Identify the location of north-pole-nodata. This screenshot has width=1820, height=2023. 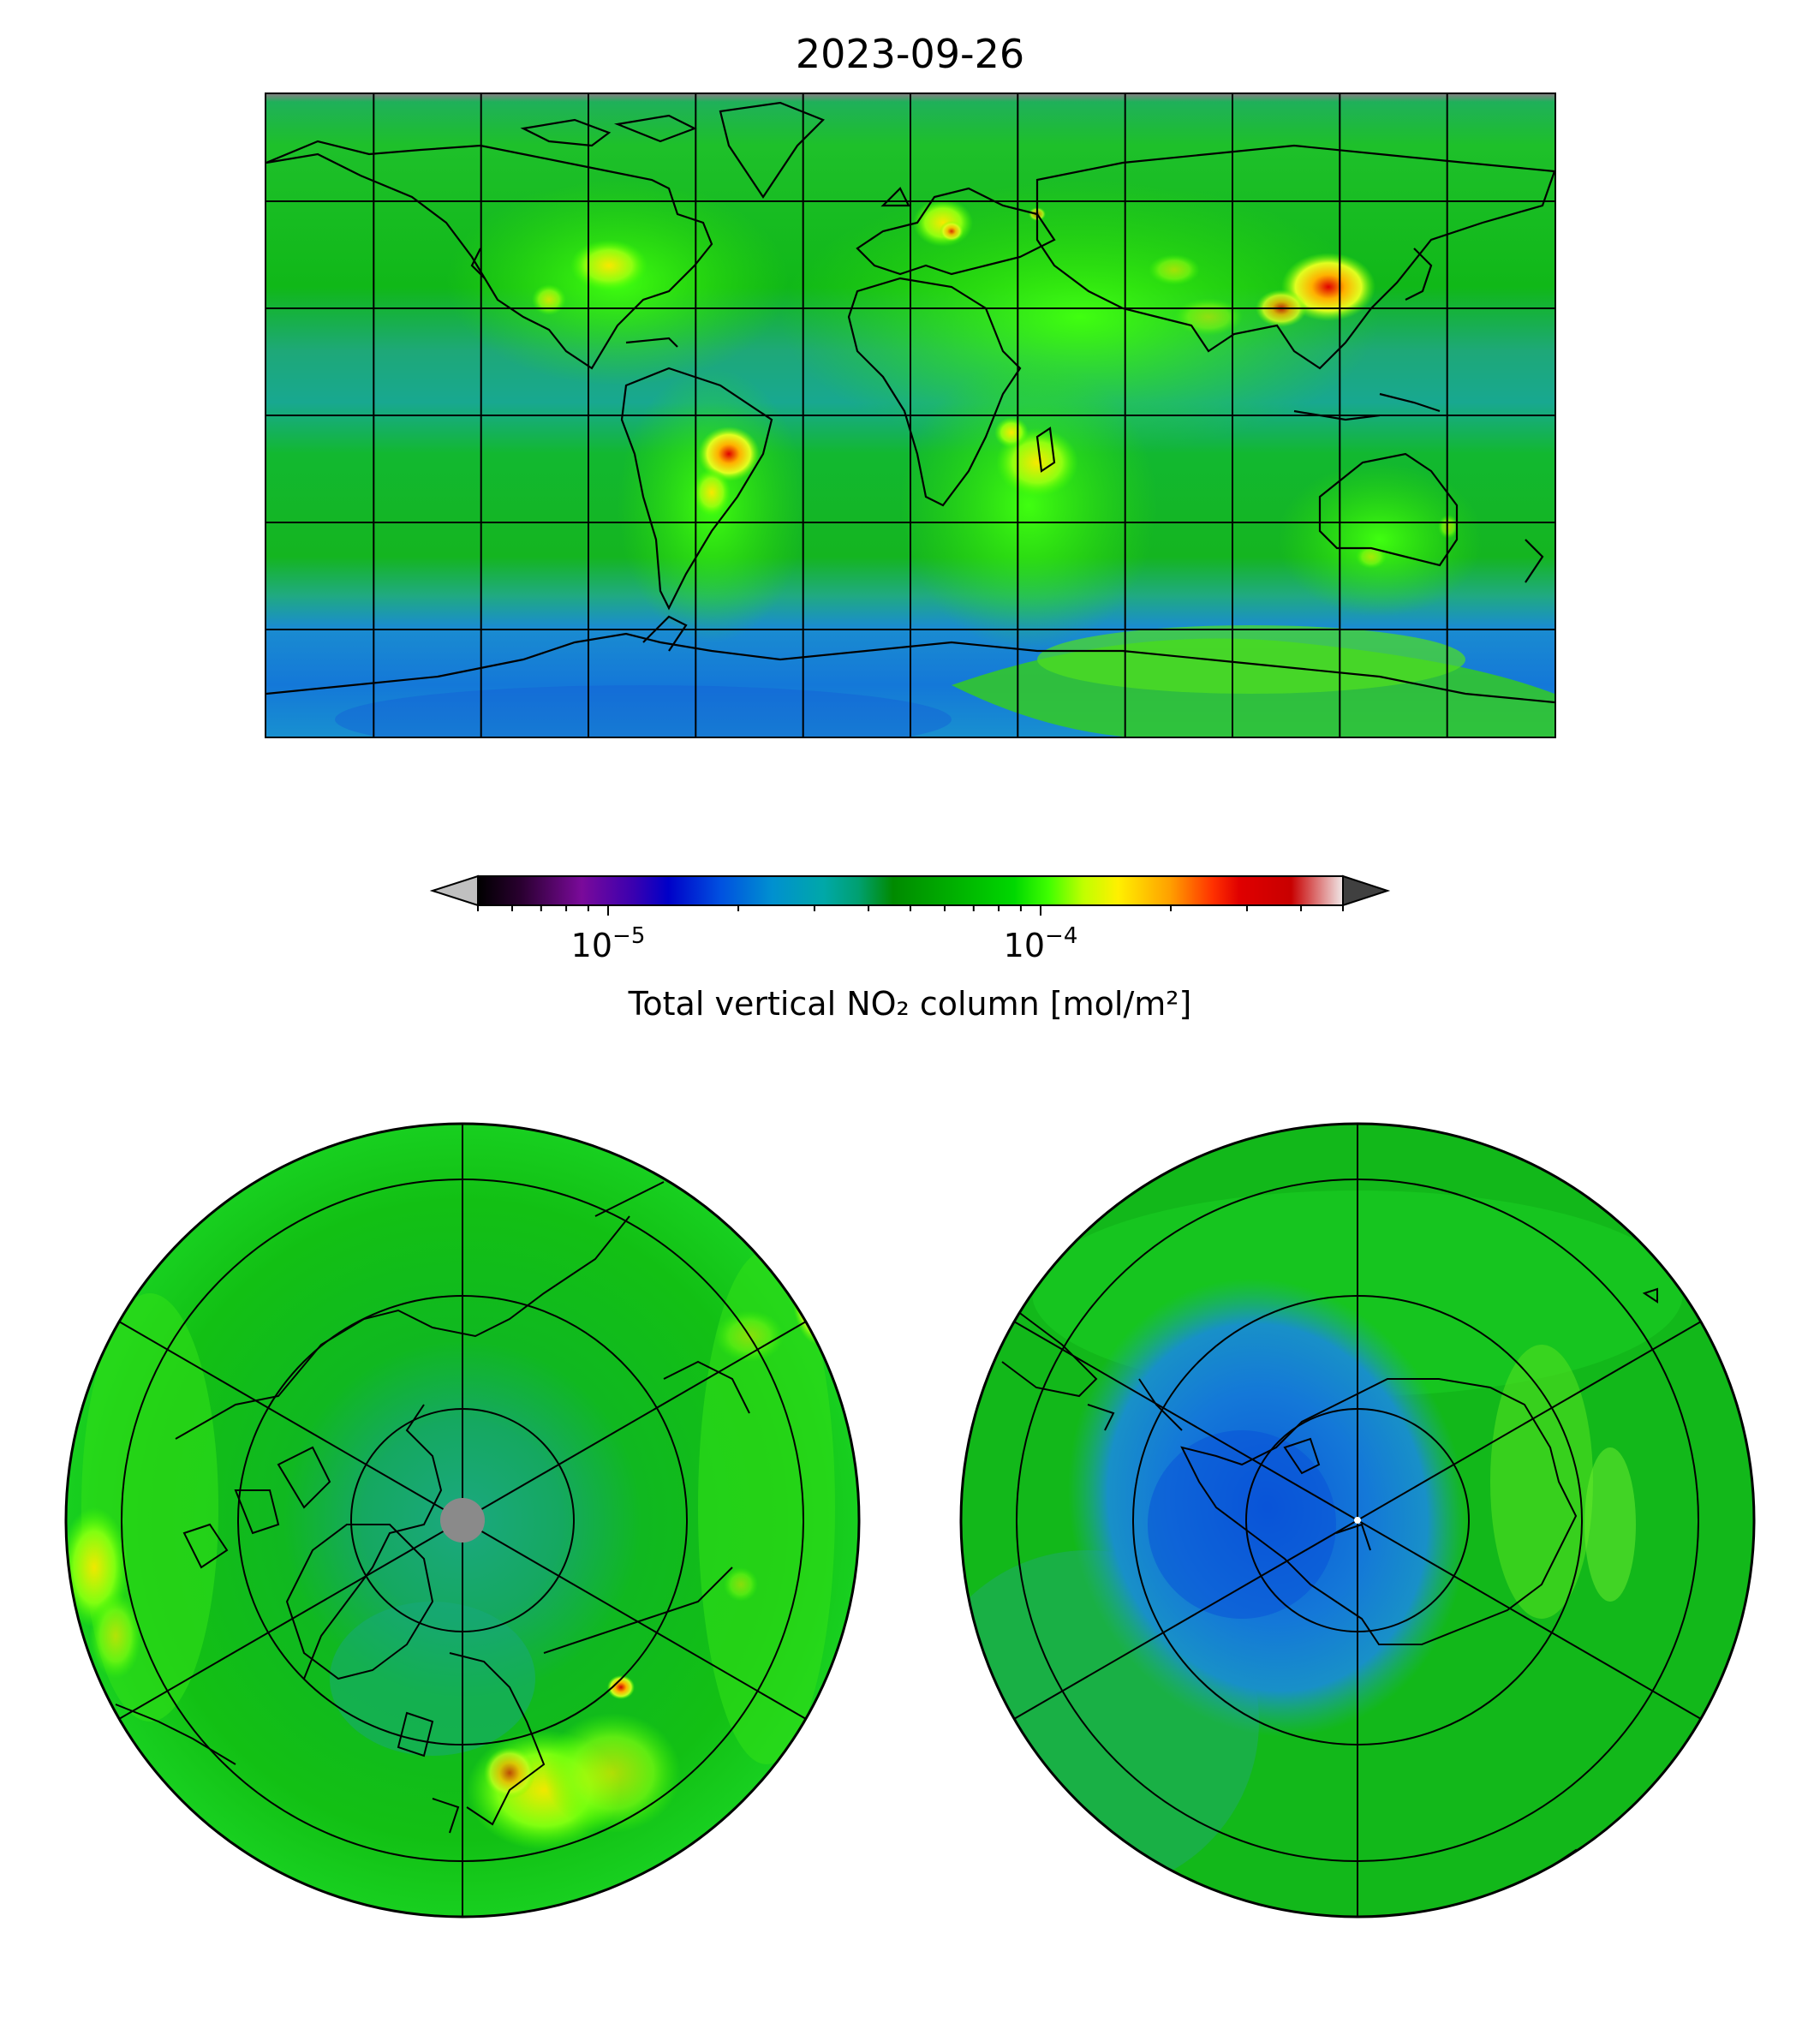
(462, 1520).